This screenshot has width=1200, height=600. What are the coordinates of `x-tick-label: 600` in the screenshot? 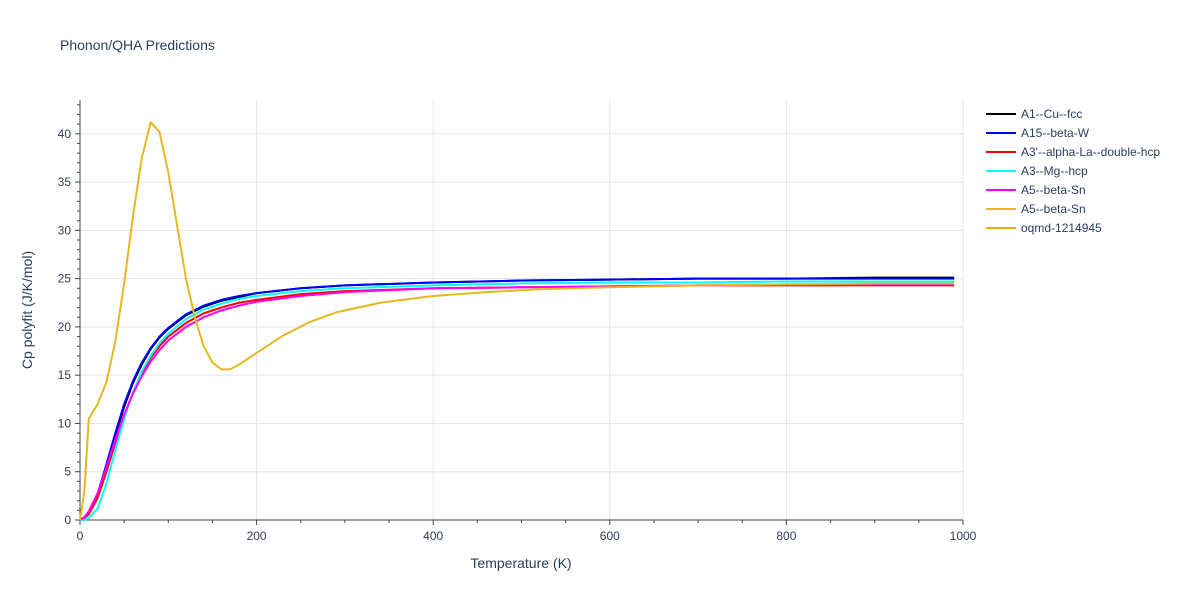 It's located at (610, 536).